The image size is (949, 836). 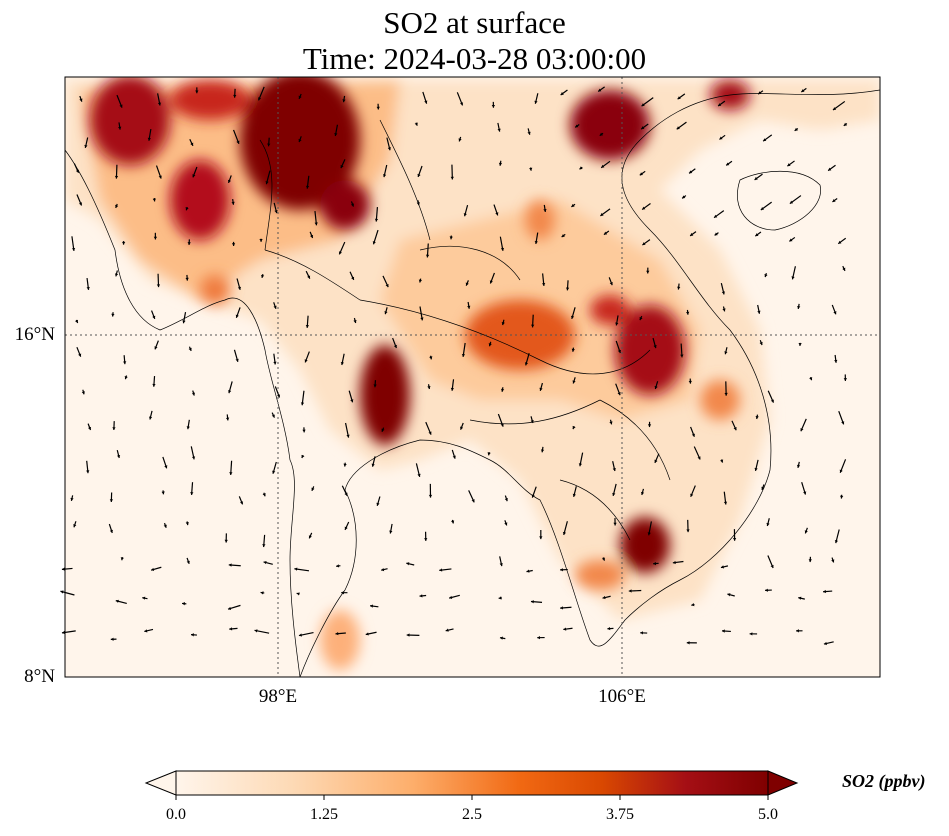 I want to click on colorbar-tick-1: 1.25, so click(x=324, y=814).